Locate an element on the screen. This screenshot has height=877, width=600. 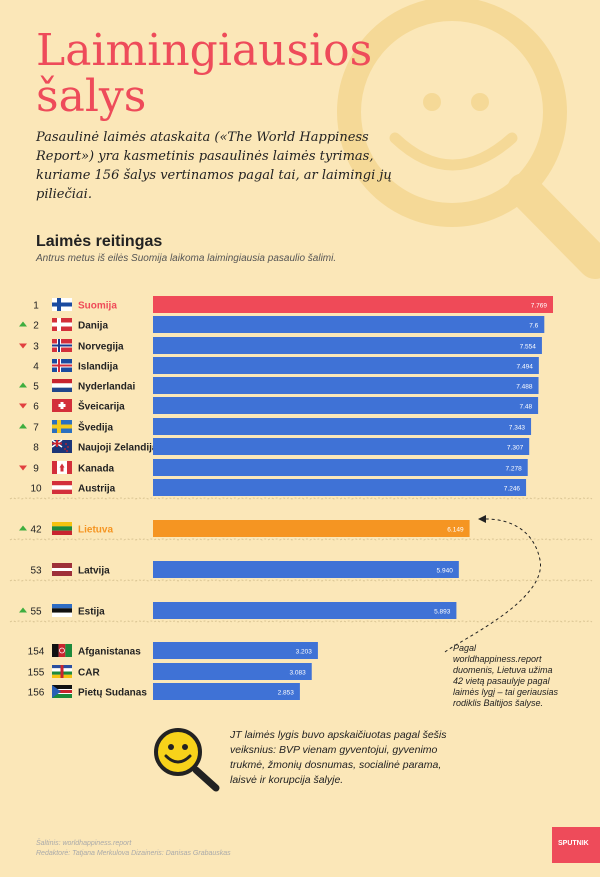
country-name: Naujoji Zelandija is located at coordinates (118, 448).